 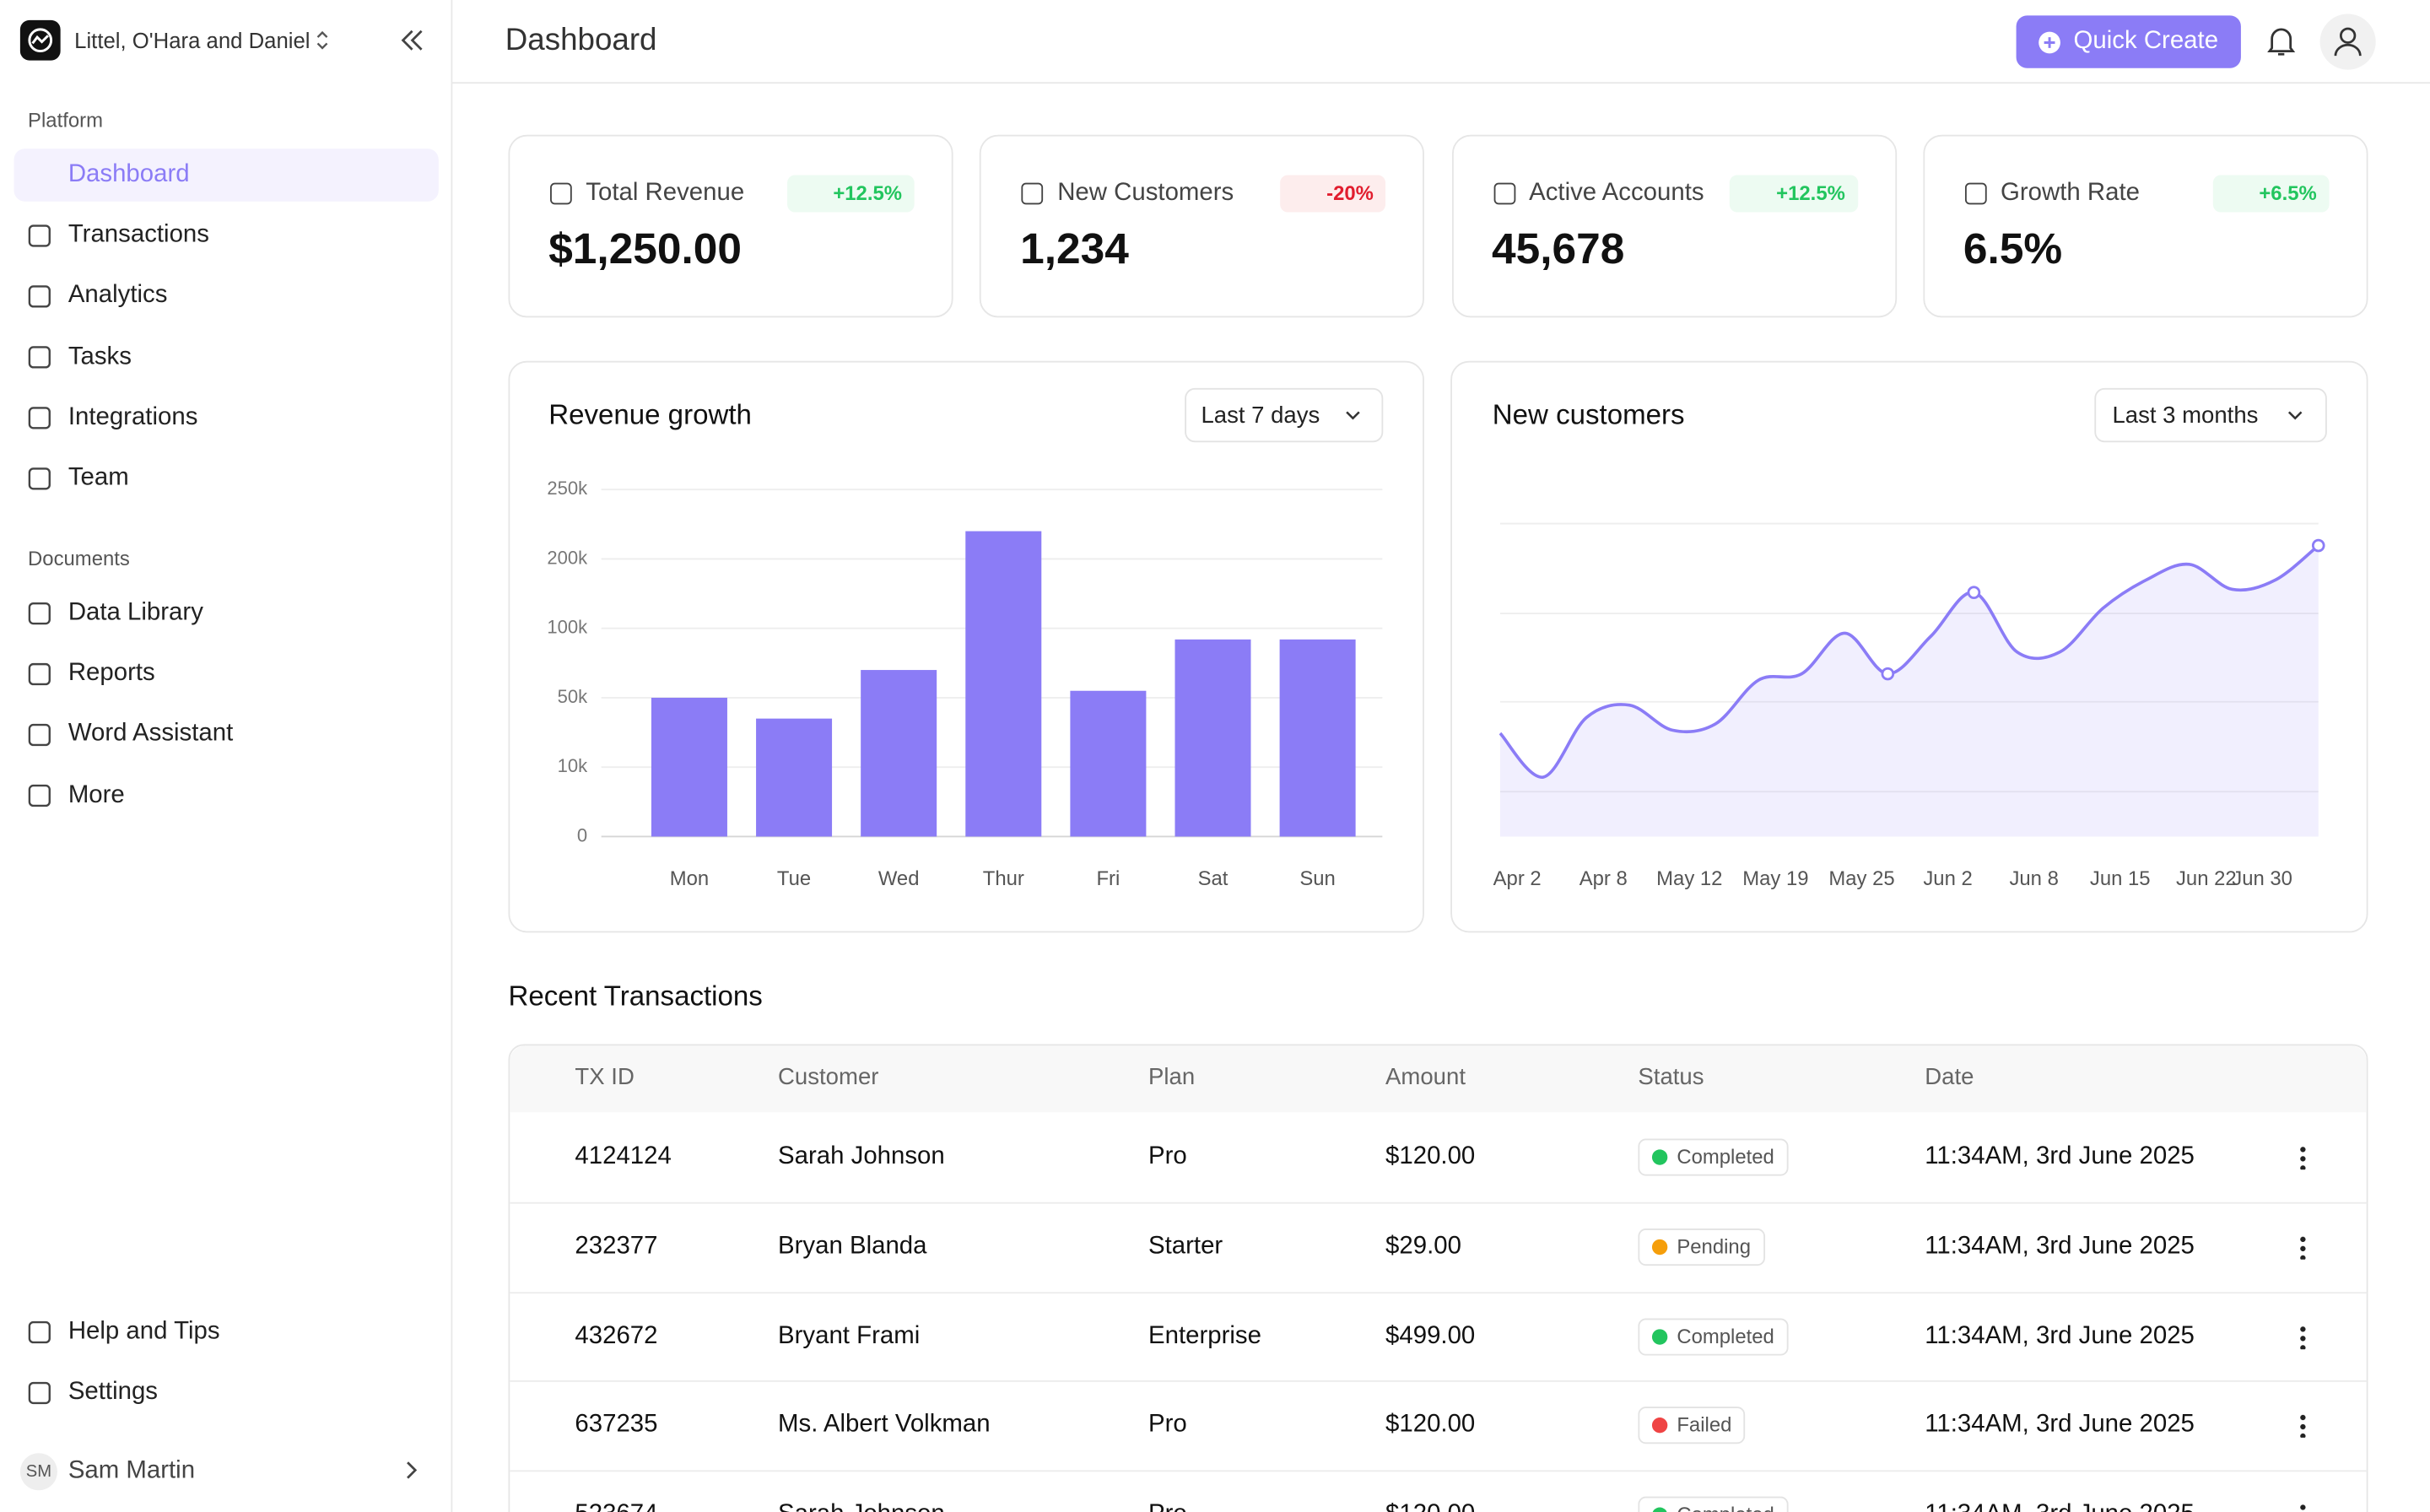 What do you see at coordinates (616, 1506) in the screenshot?
I see `table-cell: 523674` at bounding box center [616, 1506].